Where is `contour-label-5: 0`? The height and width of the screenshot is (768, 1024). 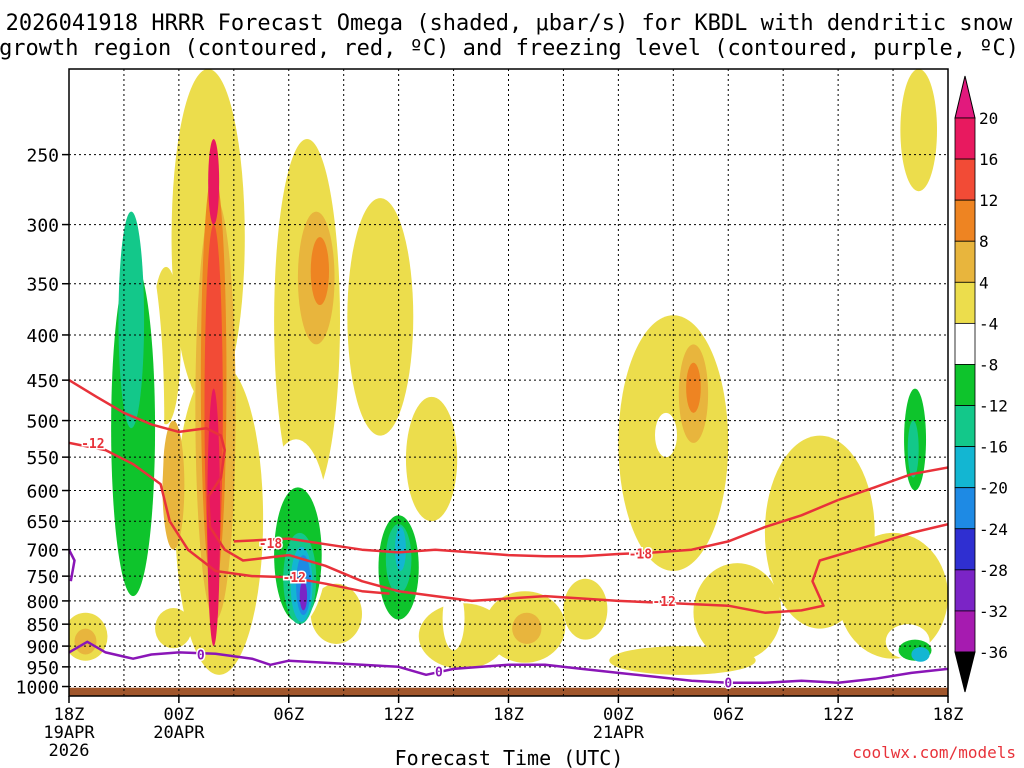 contour-label-5: 0 is located at coordinates (201, 656).